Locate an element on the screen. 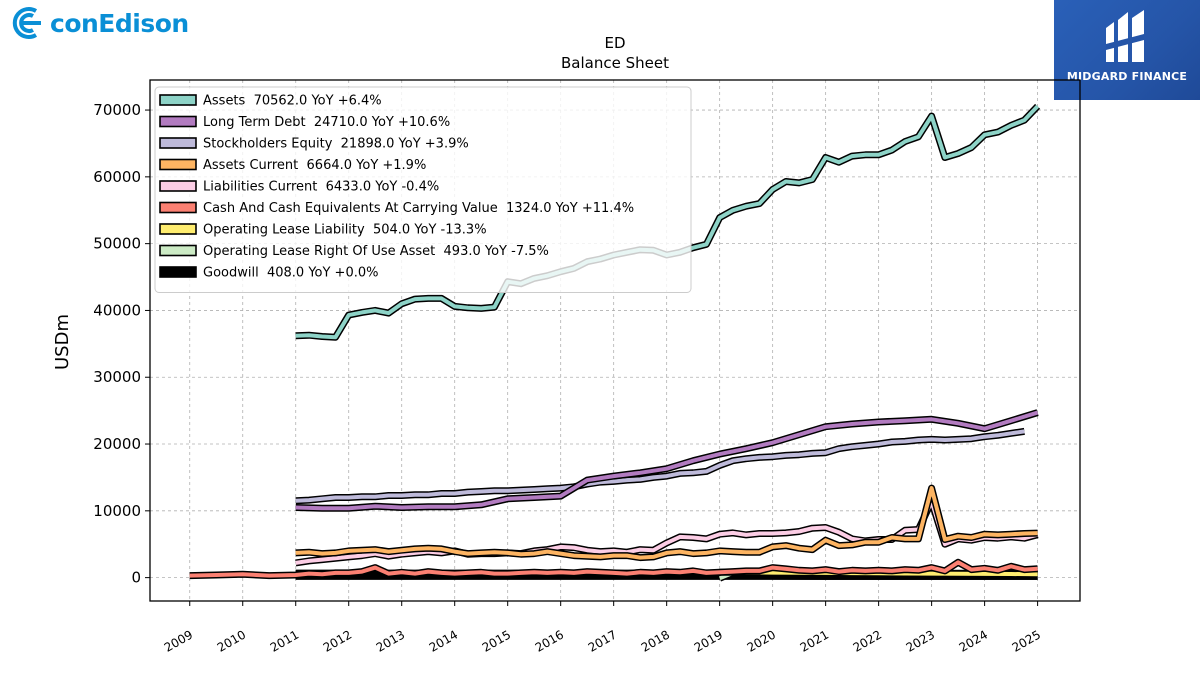 The width and height of the screenshot is (1200, 675). series-stockholders-equity is located at coordinates (660, 466).